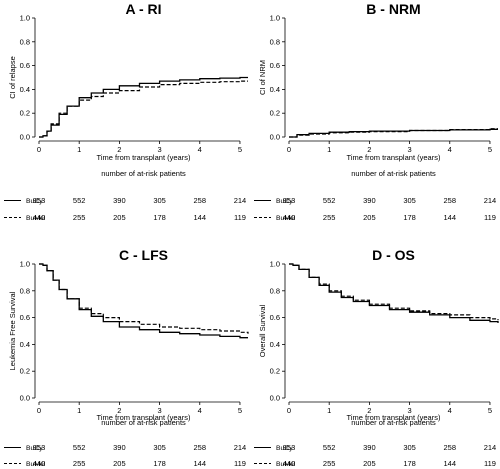 This screenshot has height=469, width=500. Describe the element at coordinates (262, 77) in the screenshot. I see `y-axis-label: CI of NRM` at that location.